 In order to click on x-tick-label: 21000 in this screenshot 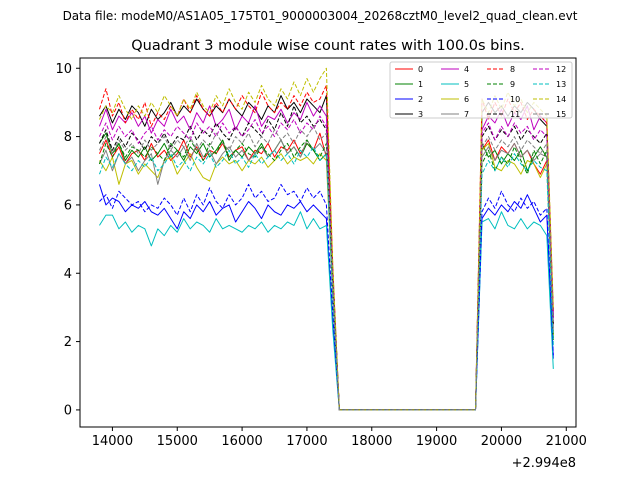, I will do `click(566, 441)`.